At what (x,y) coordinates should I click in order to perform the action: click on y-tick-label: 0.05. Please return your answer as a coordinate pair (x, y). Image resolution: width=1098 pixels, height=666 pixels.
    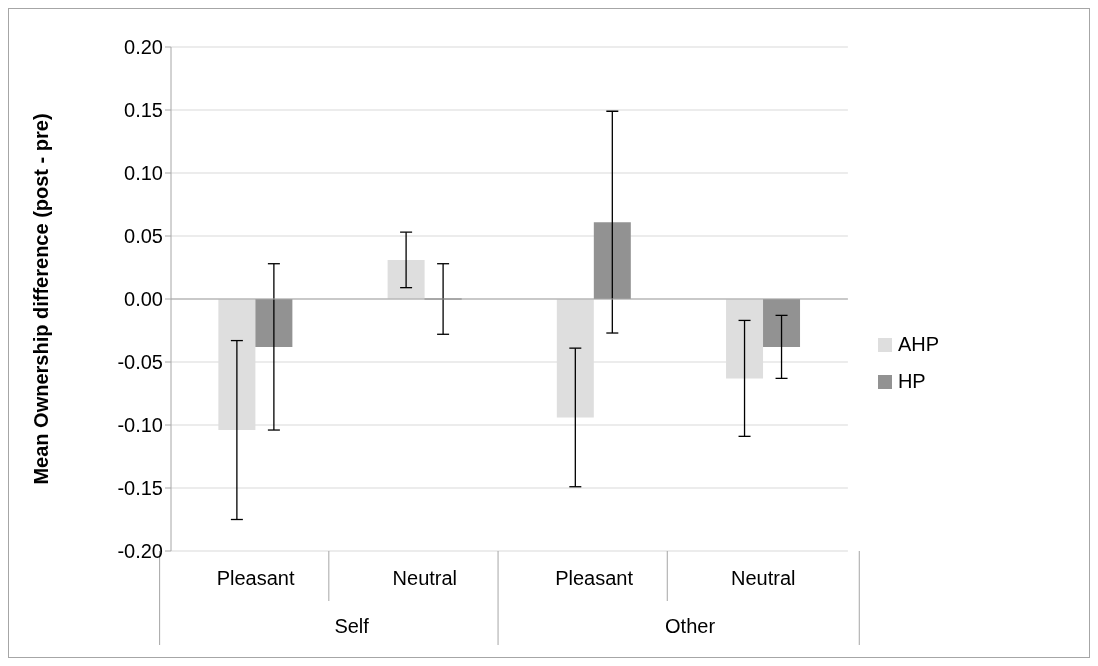
    Looking at the image, I should click on (143, 236).